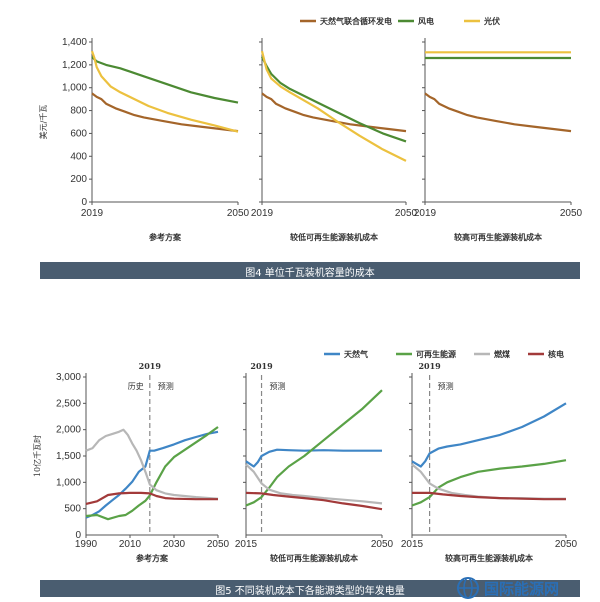  What do you see at coordinates (74, 88) in the screenshot?
I see `fig4-ytick: 1,000` at bounding box center [74, 88].